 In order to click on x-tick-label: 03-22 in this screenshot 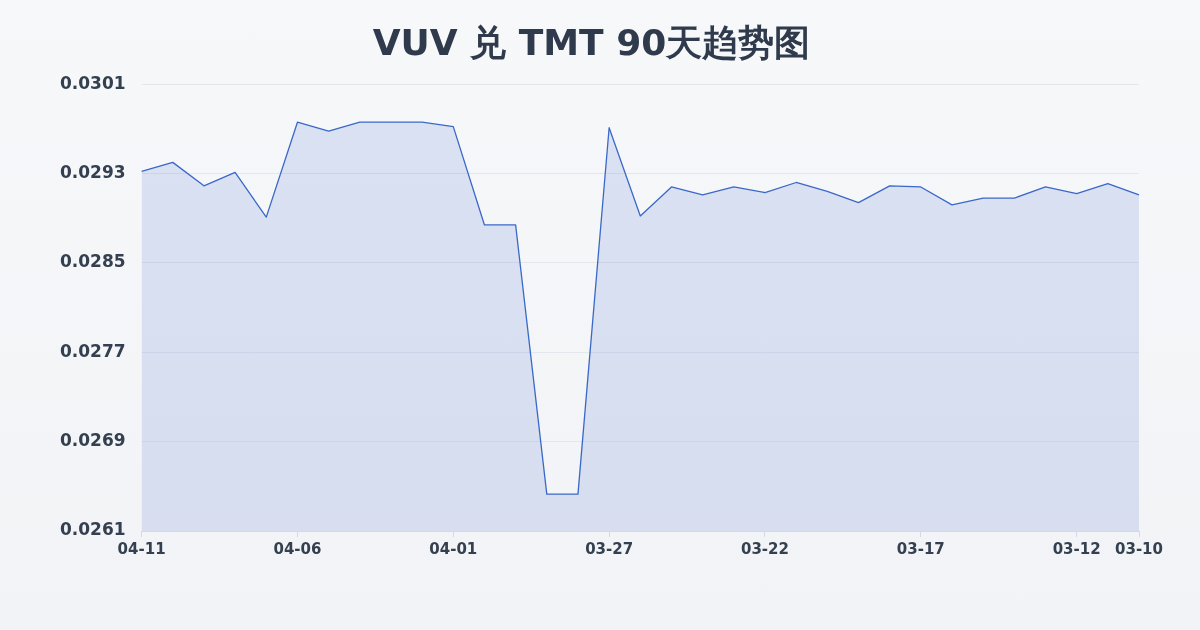, I will do `click(764, 548)`.